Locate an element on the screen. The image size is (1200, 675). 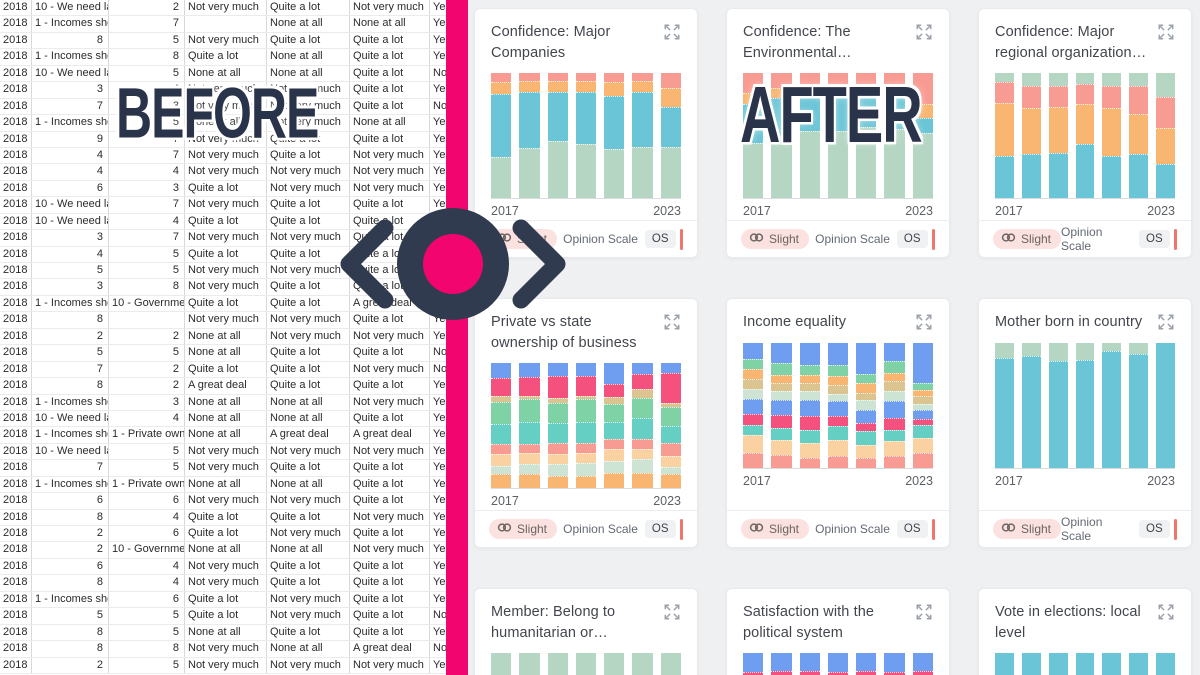
table-cell: 10 - Governmen is located at coordinates (147, 550).